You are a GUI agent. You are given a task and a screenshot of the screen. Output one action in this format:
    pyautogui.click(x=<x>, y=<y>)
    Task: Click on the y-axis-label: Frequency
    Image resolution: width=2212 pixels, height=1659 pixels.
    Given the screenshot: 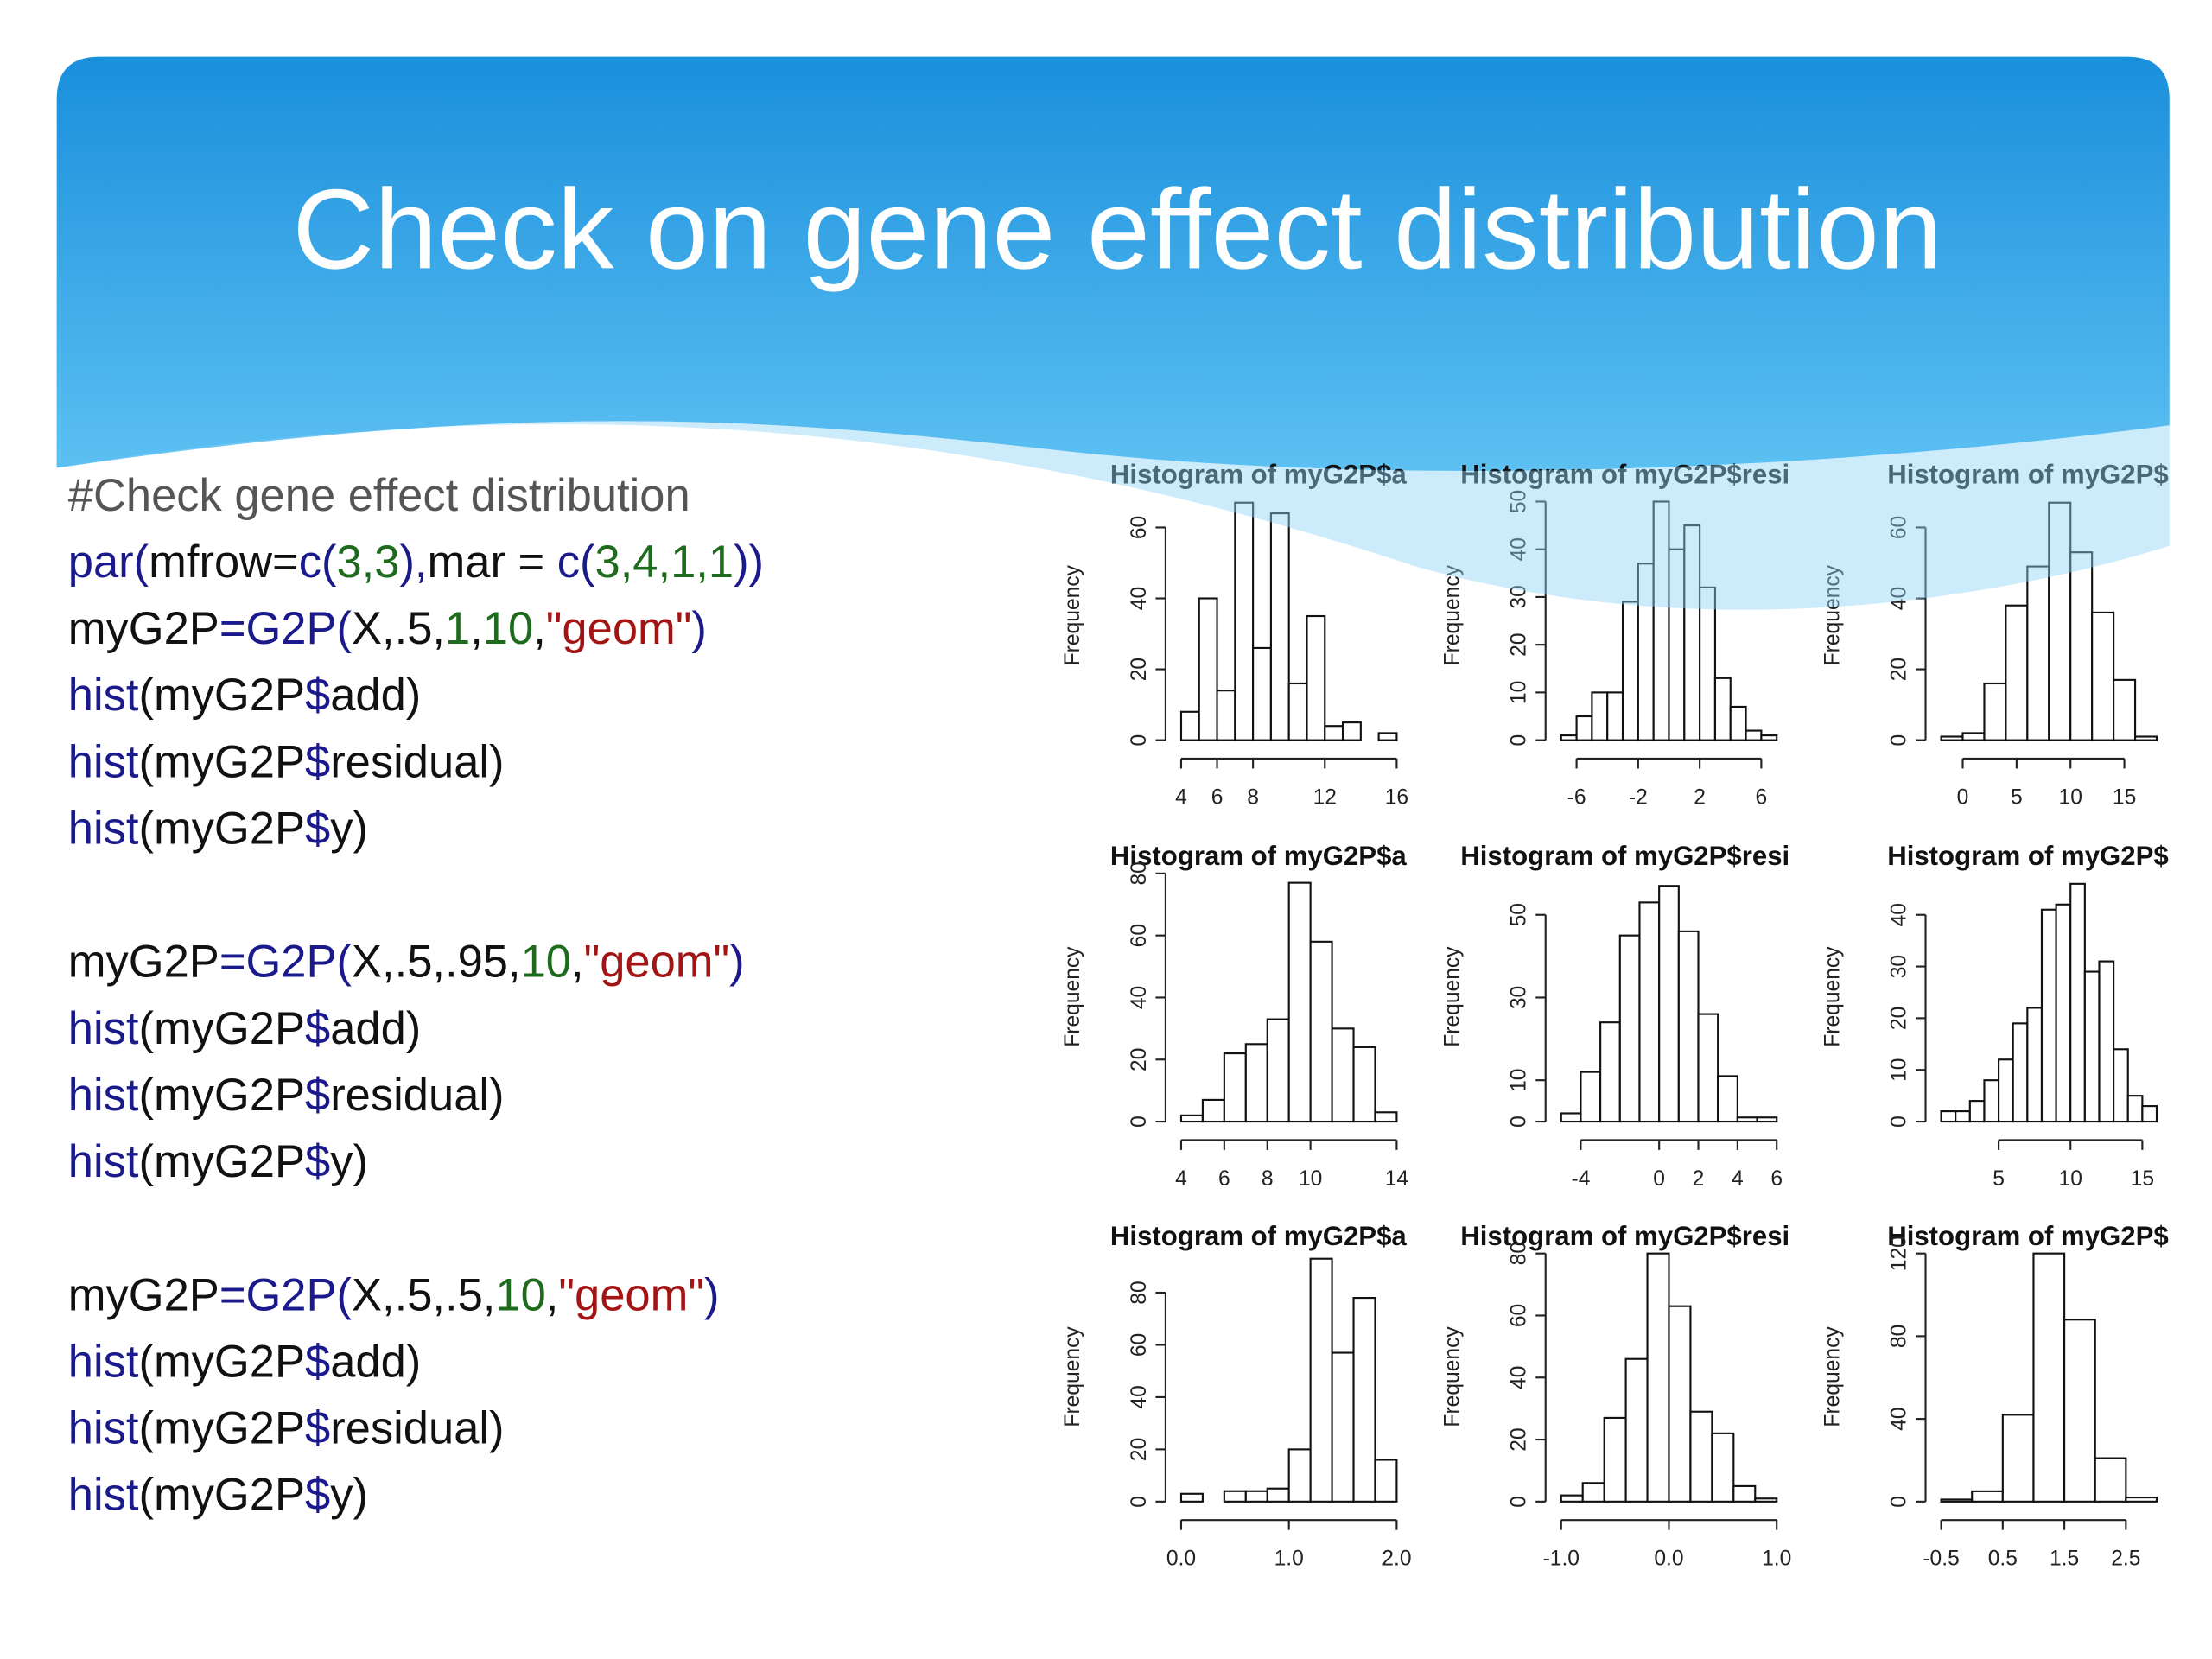 What is the action you would take?
    pyautogui.click(x=1453, y=1376)
    